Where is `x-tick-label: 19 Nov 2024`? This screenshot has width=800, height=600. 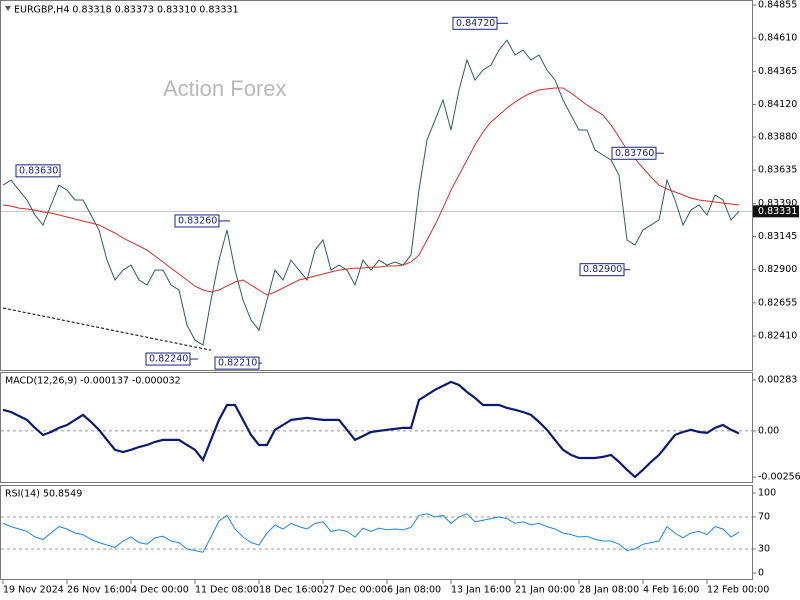 x-tick-label: 19 Nov 2024 is located at coordinates (33, 590).